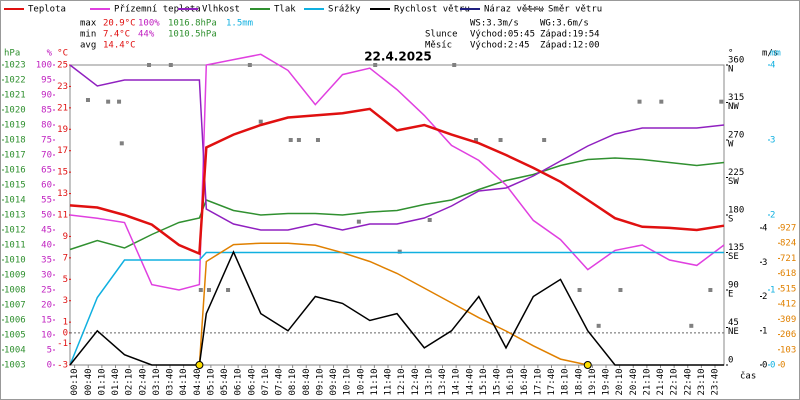  I want to click on x-tick-label: 20:10, so click(620, 381).